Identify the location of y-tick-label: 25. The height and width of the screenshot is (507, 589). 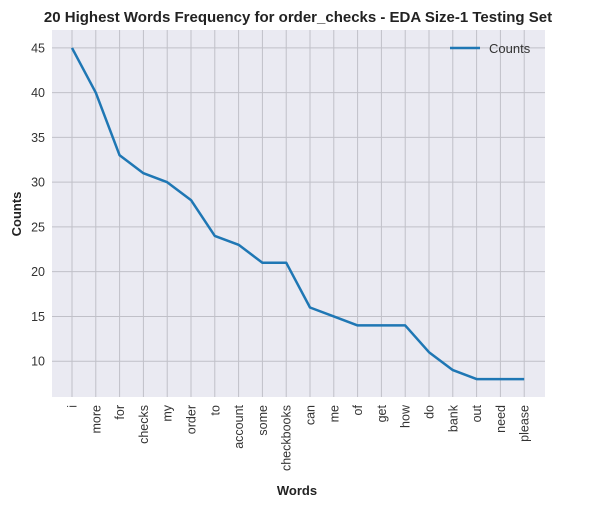
(38, 227).